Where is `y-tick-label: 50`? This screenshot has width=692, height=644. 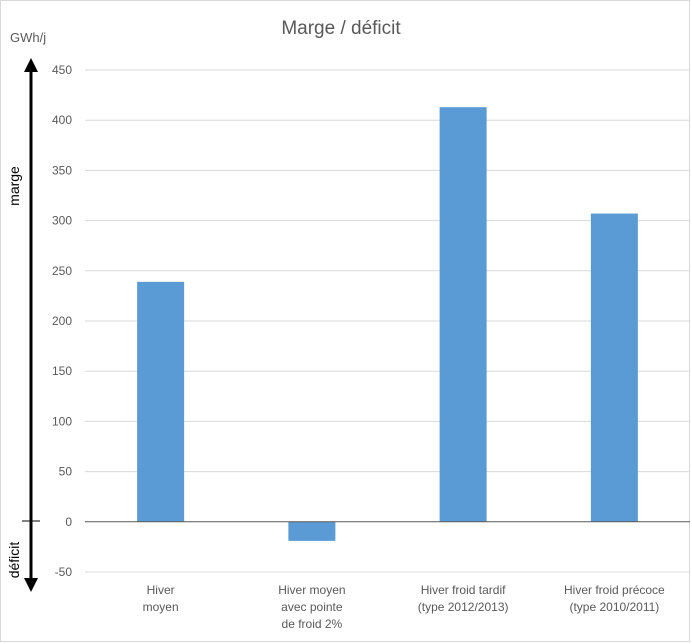
y-tick-label: 50 is located at coordinates (66, 472).